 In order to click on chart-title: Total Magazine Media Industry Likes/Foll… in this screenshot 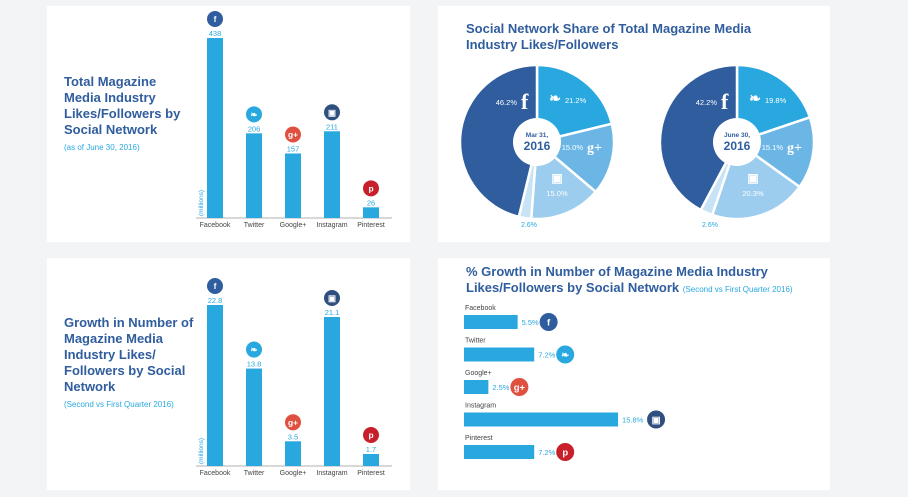, I will do `click(122, 105)`.